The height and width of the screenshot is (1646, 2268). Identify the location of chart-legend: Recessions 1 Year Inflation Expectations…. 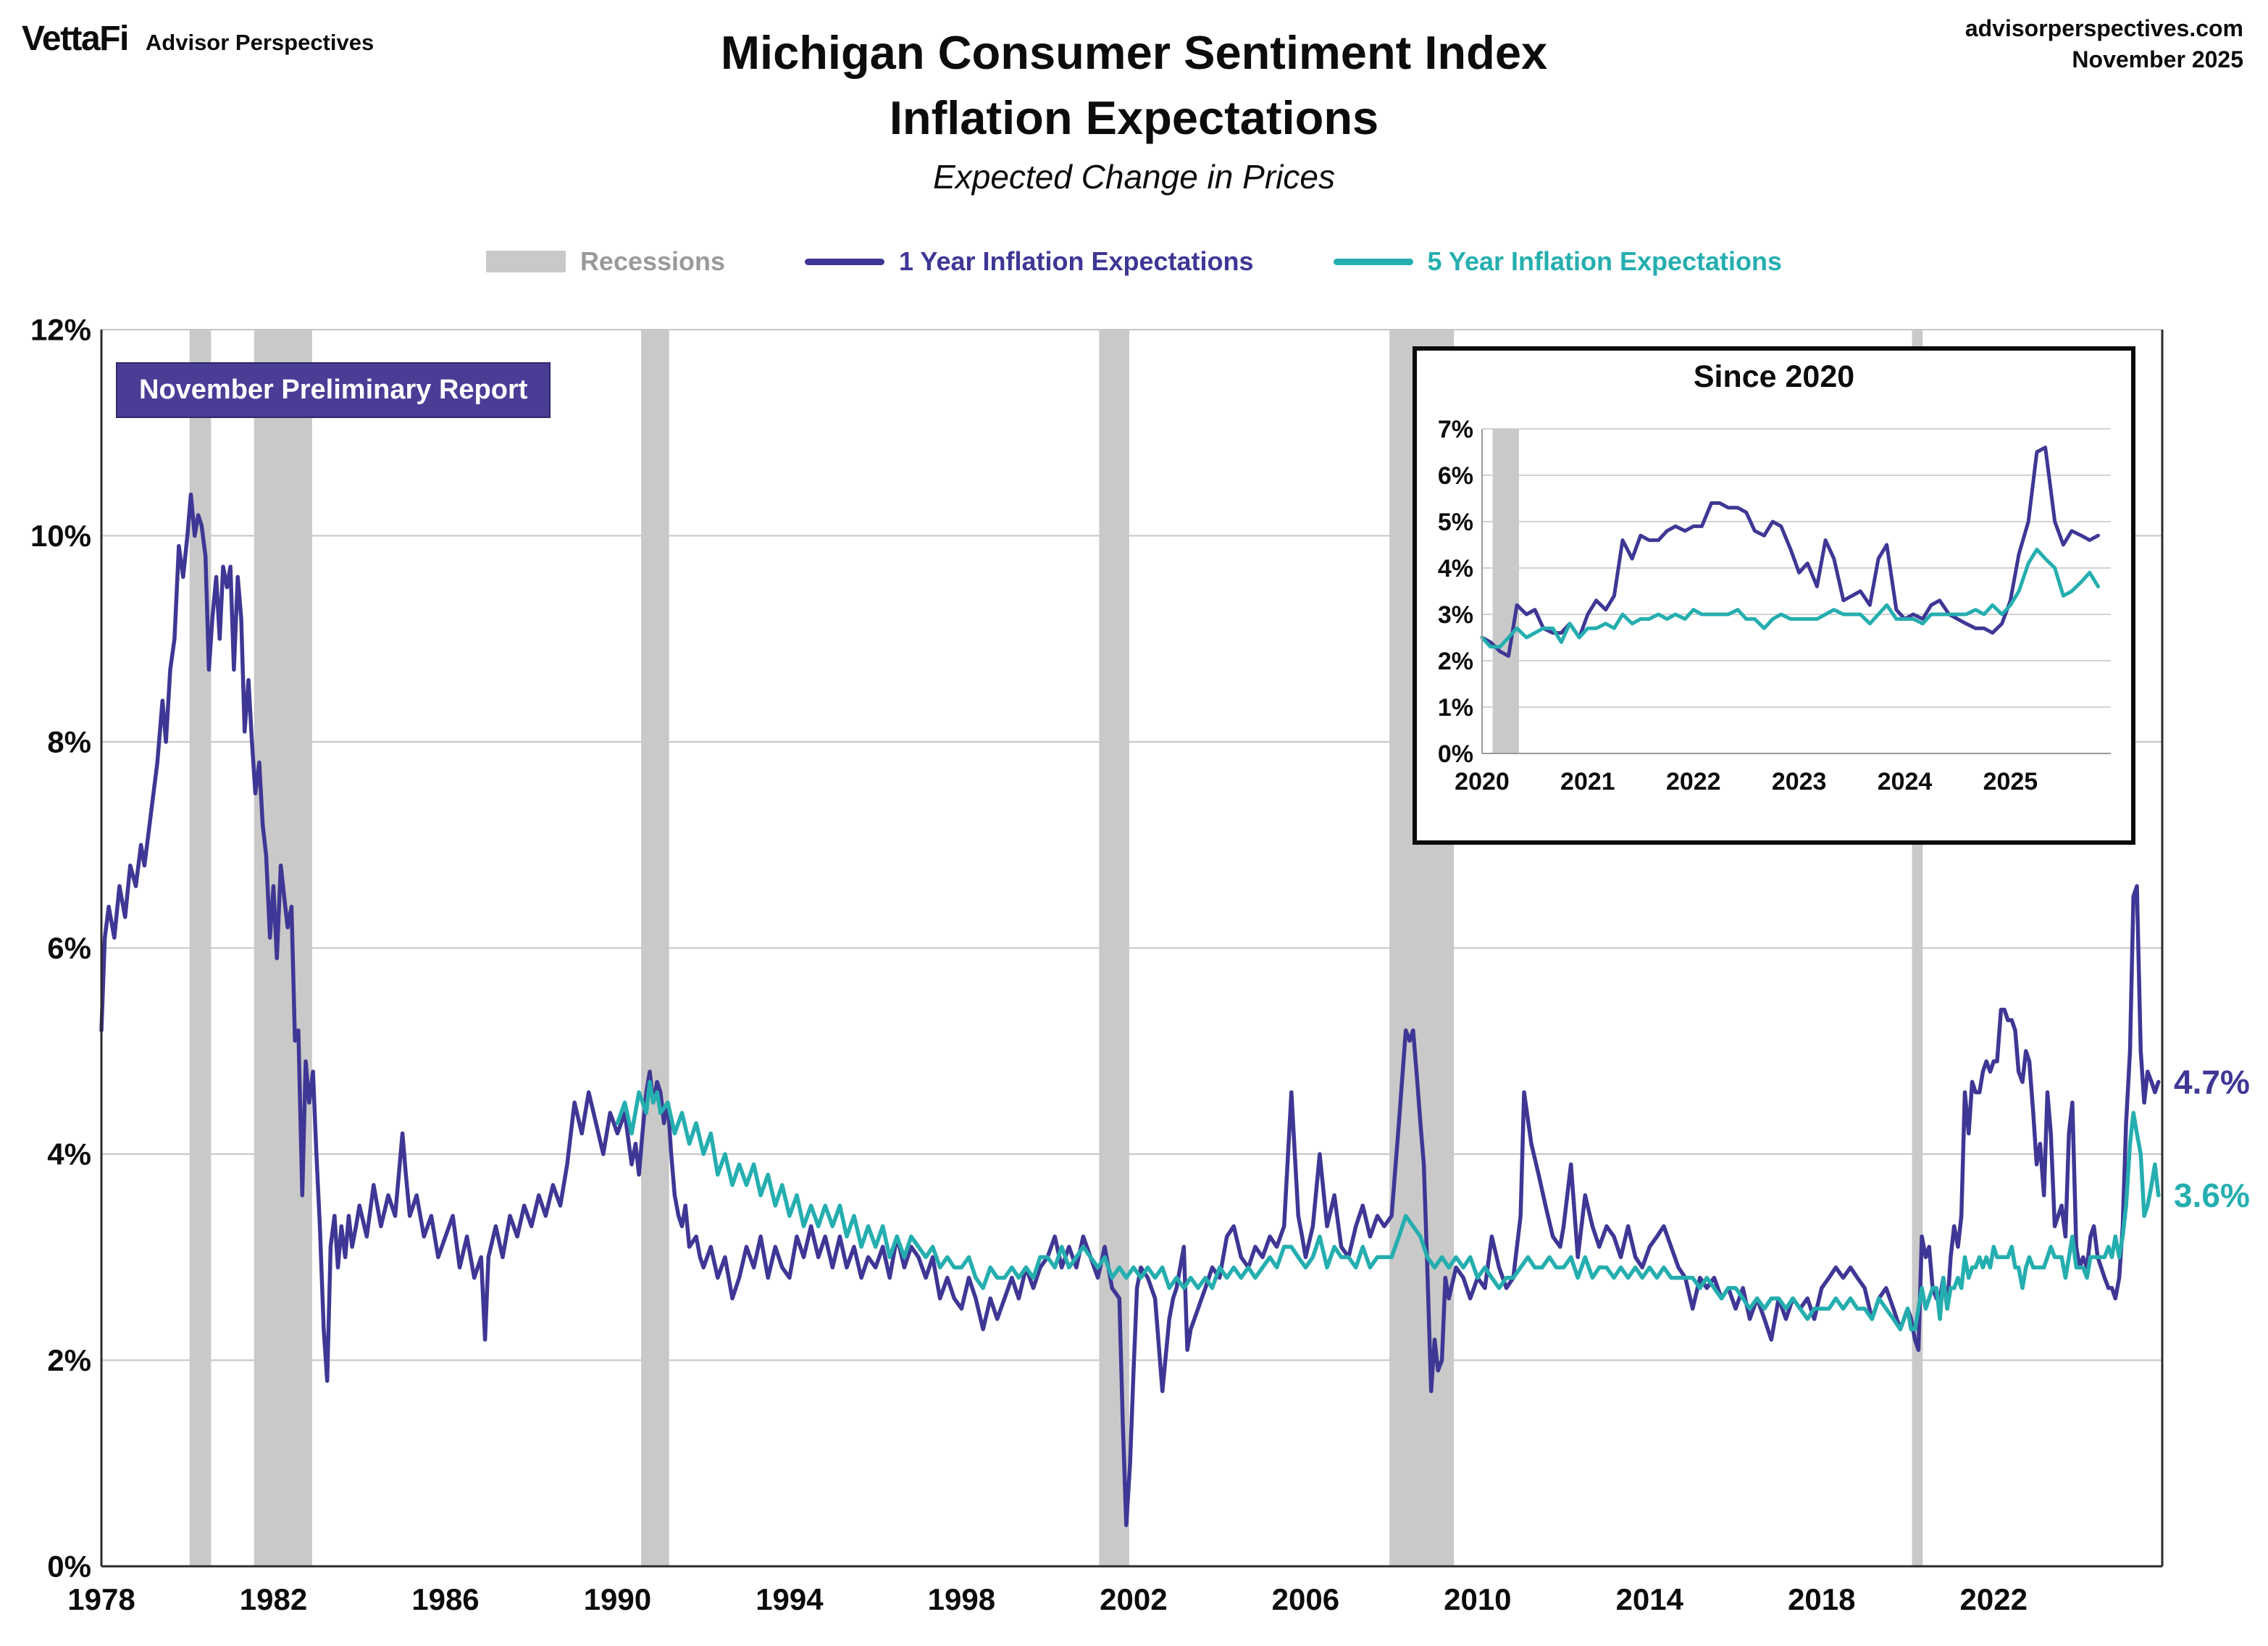
(1134, 261).